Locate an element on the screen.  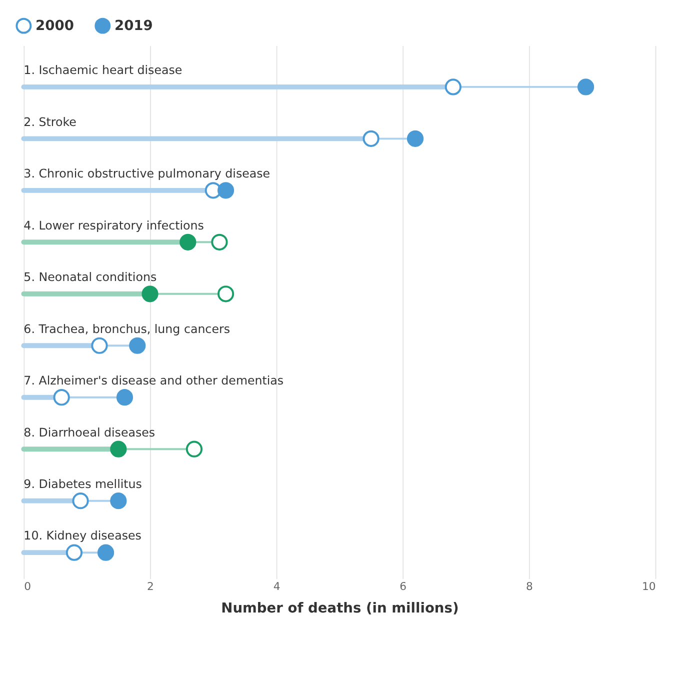
y-tick-label: 5. Neonatal conditions is located at coordinates (90, 277).